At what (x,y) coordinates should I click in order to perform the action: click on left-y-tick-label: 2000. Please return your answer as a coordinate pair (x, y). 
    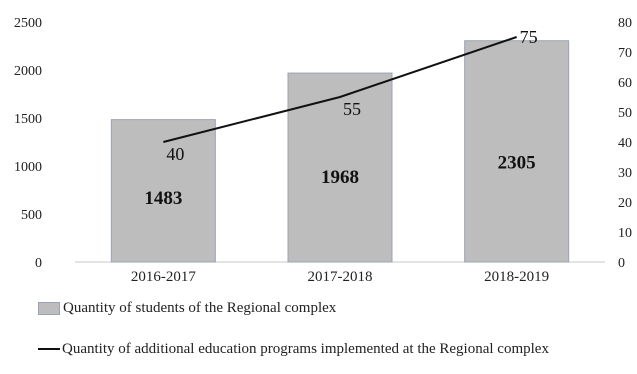
    Looking at the image, I should click on (28, 71).